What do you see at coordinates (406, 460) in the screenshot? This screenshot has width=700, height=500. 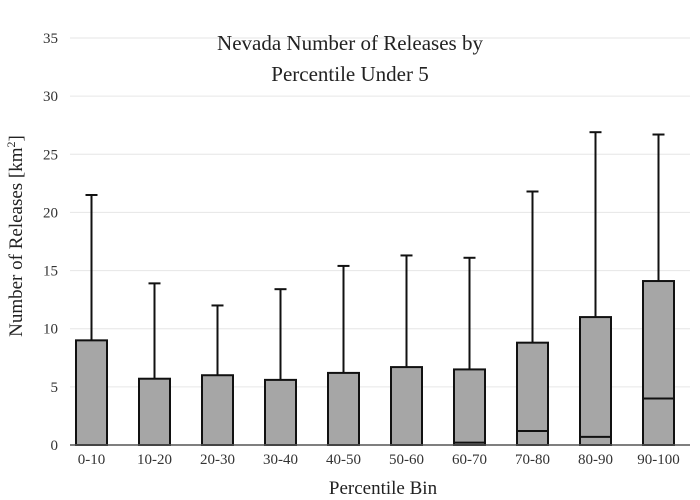 I see `x-tick-label: 50-60` at bounding box center [406, 460].